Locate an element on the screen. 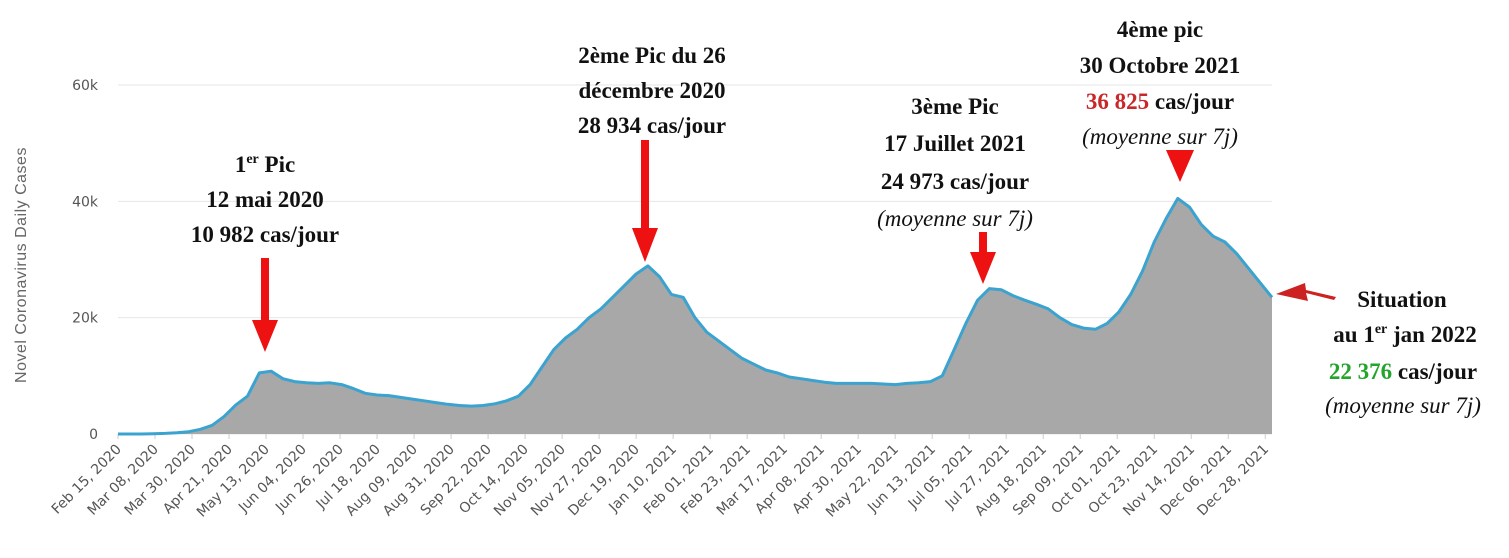 The width and height of the screenshot is (1509, 558). annotation: 10 982 cas/jour is located at coordinates (265, 234).